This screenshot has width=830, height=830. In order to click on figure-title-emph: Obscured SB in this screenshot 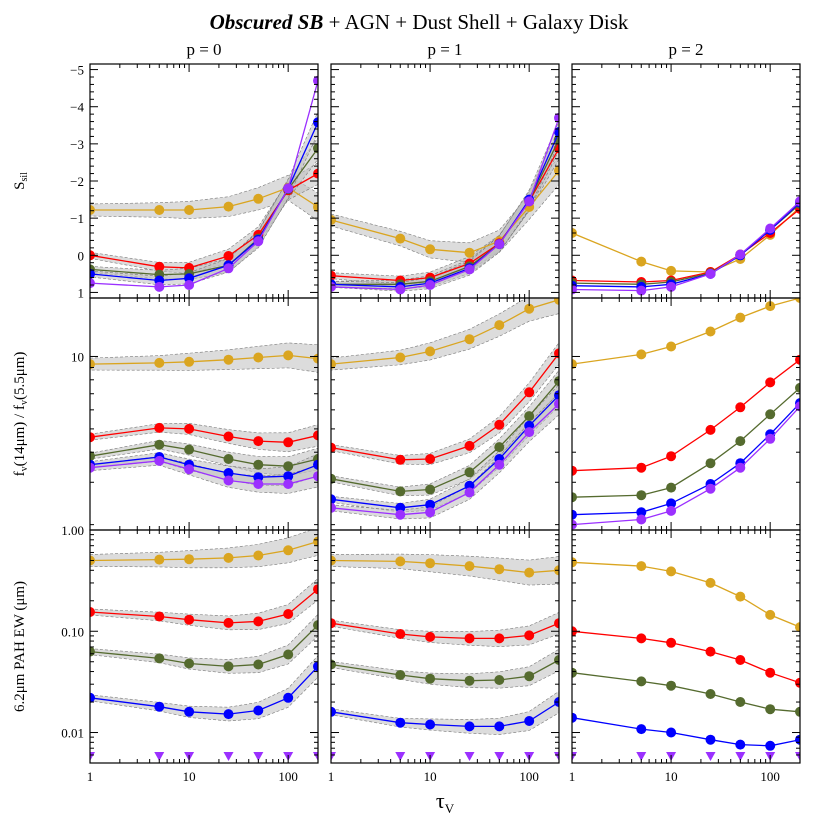, I will do `click(267, 22)`.